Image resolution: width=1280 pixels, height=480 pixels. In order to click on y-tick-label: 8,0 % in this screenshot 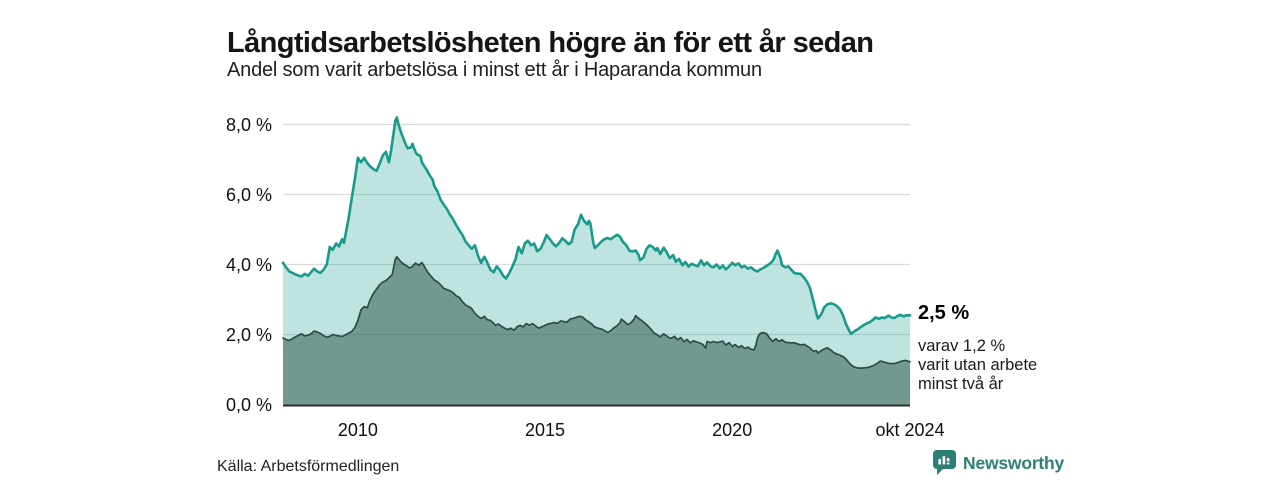, I will do `click(248, 124)`.